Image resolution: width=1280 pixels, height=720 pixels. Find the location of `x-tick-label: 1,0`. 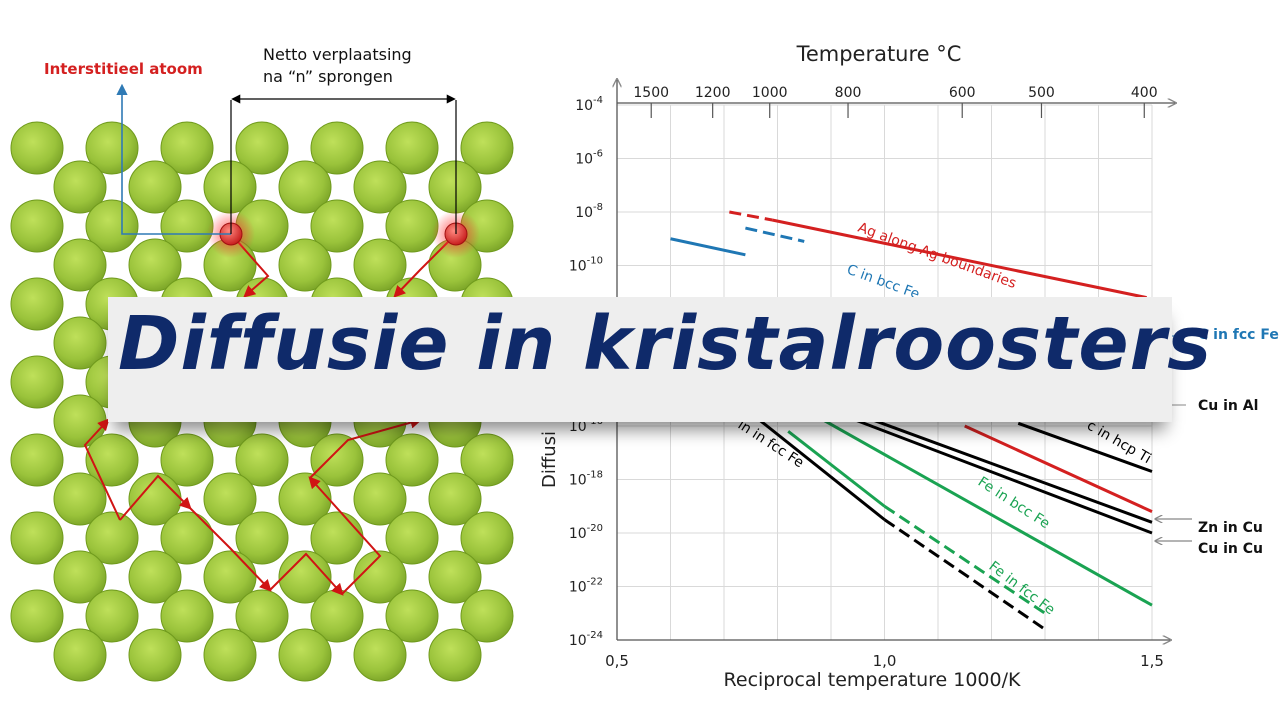

x-tick-label: 1,0 is located at coordinates (885, 661).